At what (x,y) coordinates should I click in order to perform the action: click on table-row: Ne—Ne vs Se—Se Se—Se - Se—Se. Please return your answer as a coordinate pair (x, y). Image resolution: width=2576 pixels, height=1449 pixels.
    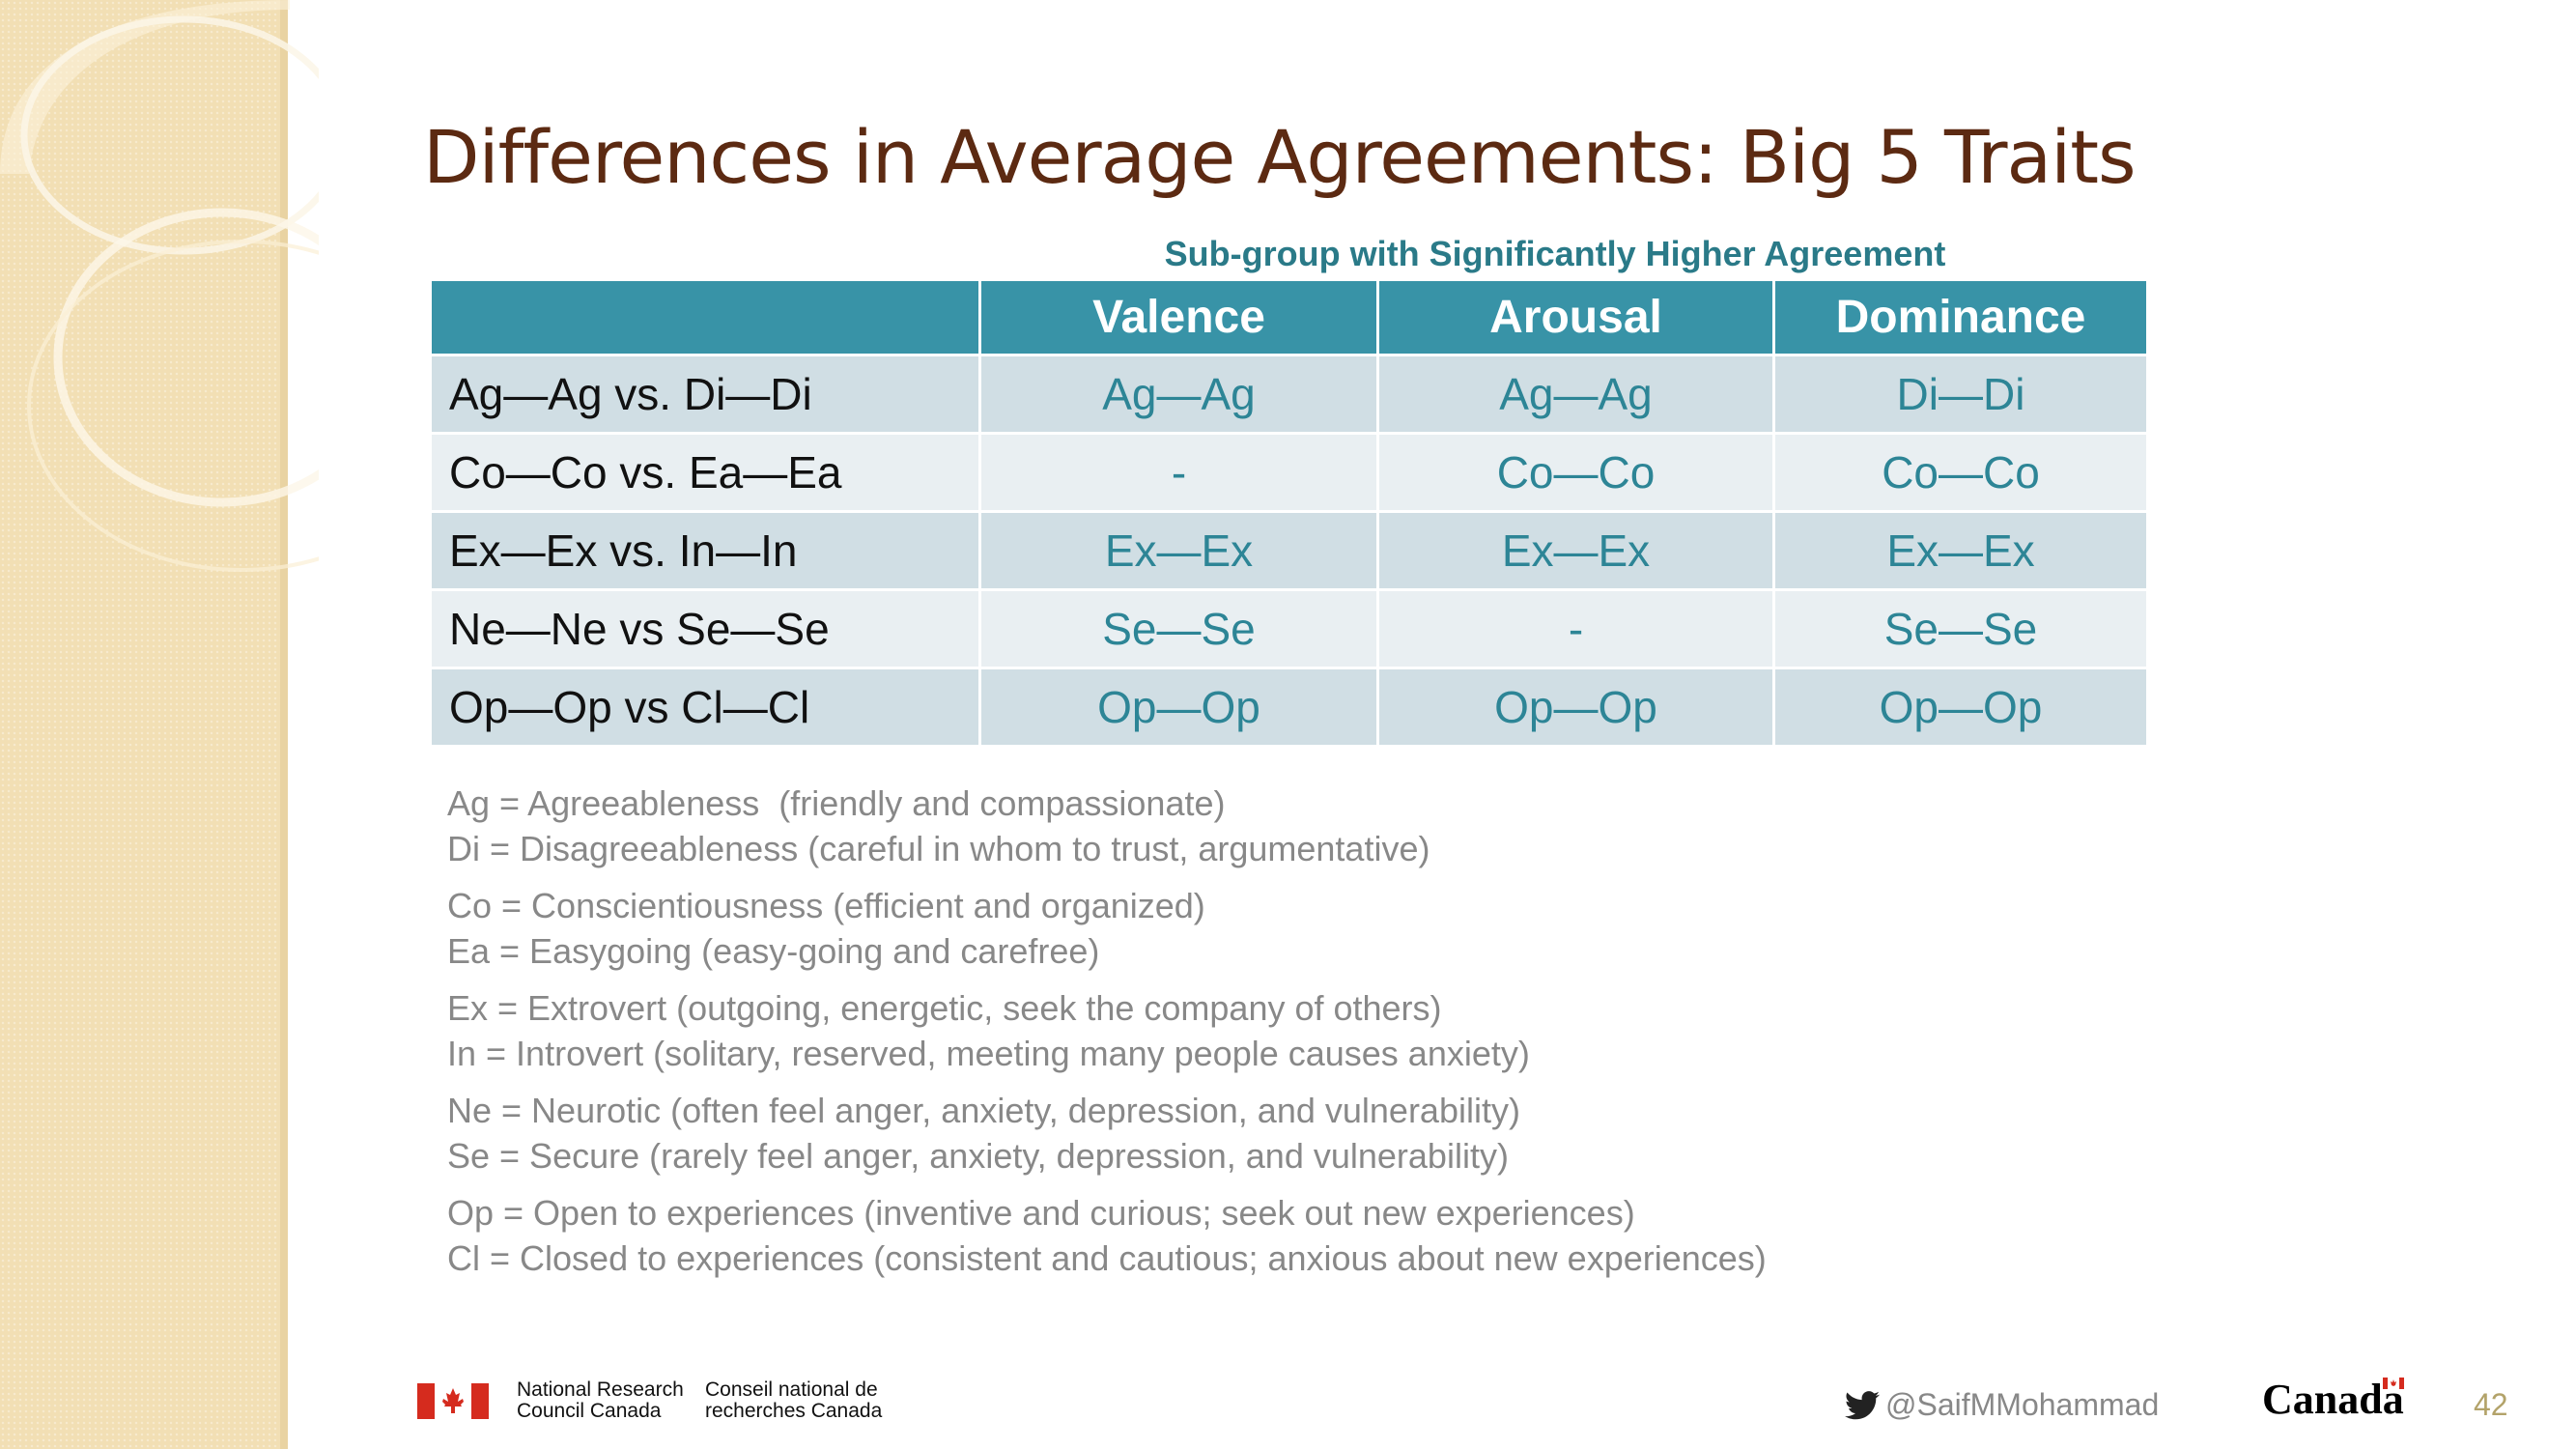
    Looking at the image, I should click on (1289, 628).